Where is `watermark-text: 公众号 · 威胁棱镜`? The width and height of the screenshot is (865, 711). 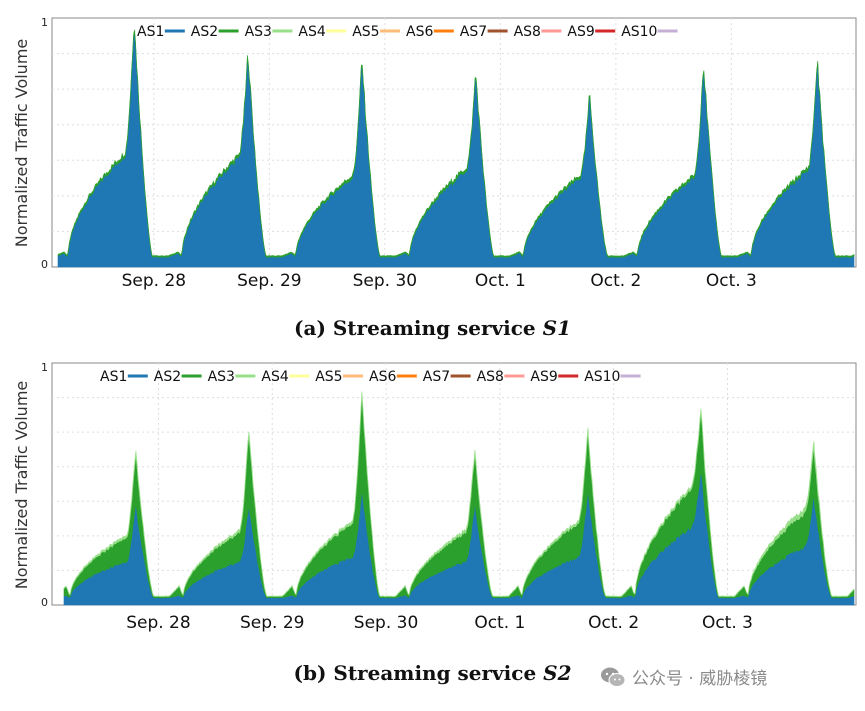 watermark-text: 公众号 · 威胁棱镜 is located at coordinates (700, 679).